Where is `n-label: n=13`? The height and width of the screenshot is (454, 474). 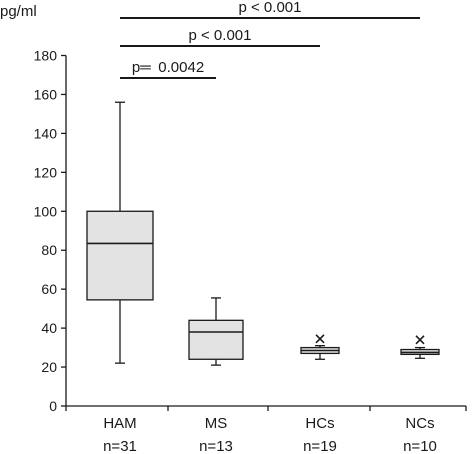 n-label: n=13 is located at coordinates (216, 446).